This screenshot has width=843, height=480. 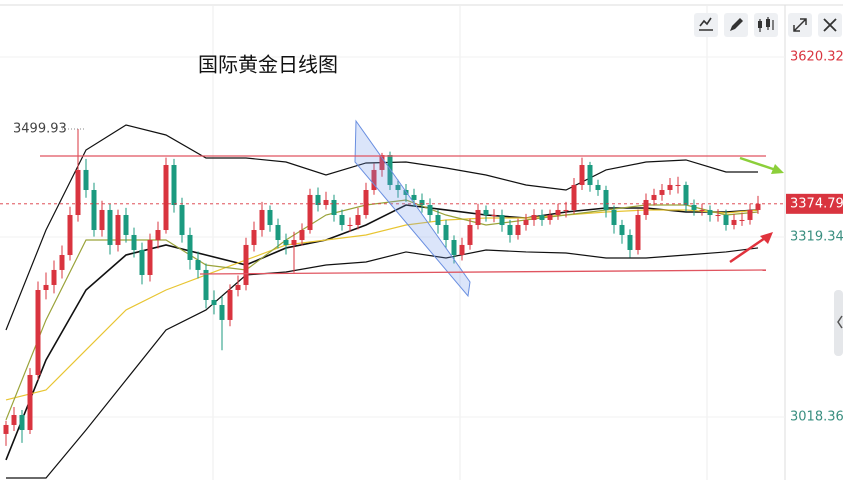 What do you see at coordinates (758, 164) in the screenshot?
I see `arrow-down` at bounding box center [758, 164].